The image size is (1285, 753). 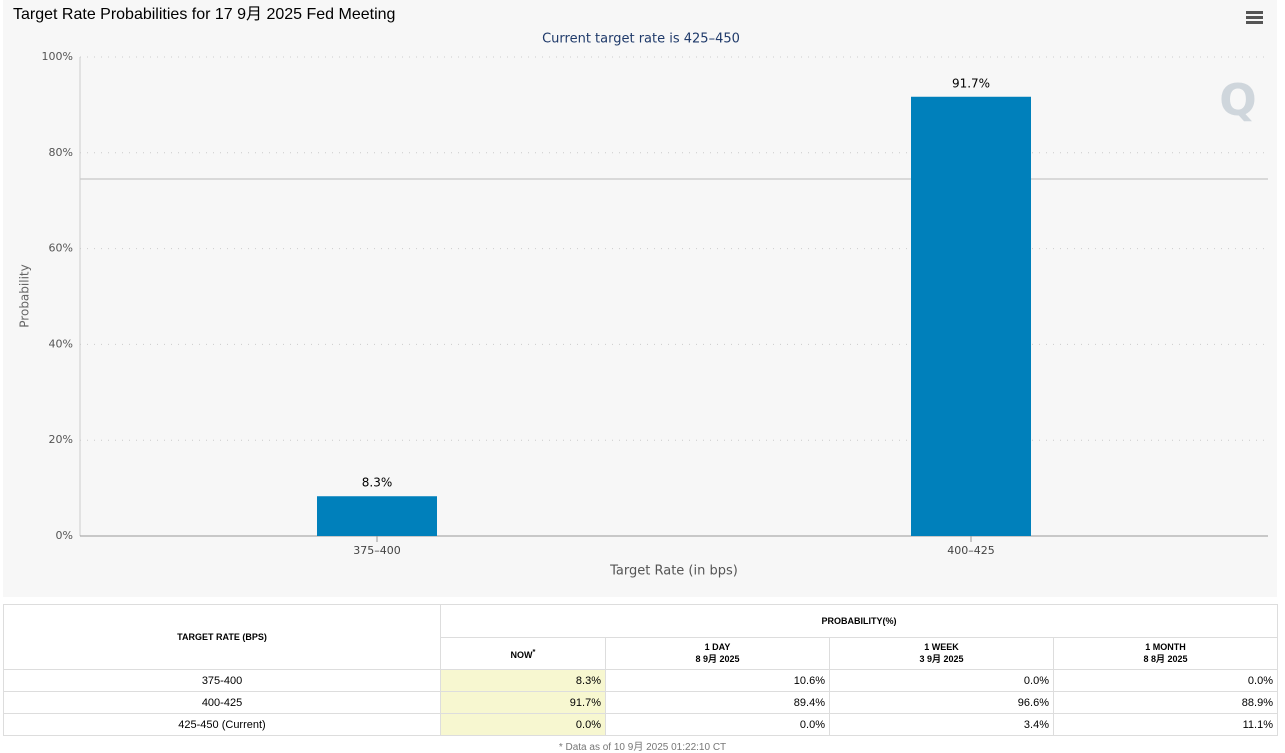 I want to click on y-axis-label: Probability, so click(x=25, y=295).